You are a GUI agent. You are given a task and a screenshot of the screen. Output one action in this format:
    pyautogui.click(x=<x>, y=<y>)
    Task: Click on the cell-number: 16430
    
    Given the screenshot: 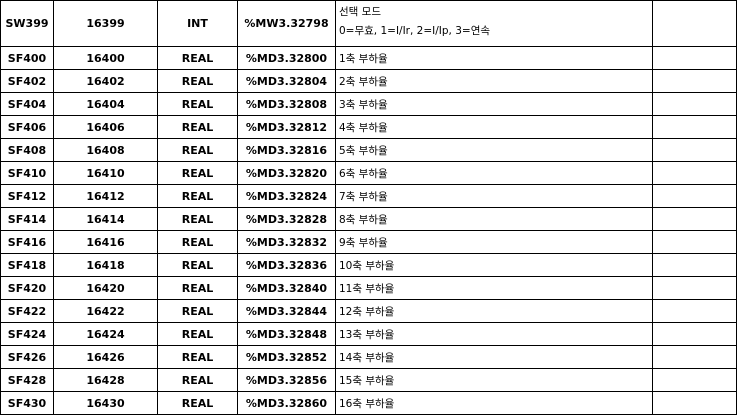 What is the action you would take?
    pyautogui.click(x=105, y=403)
    